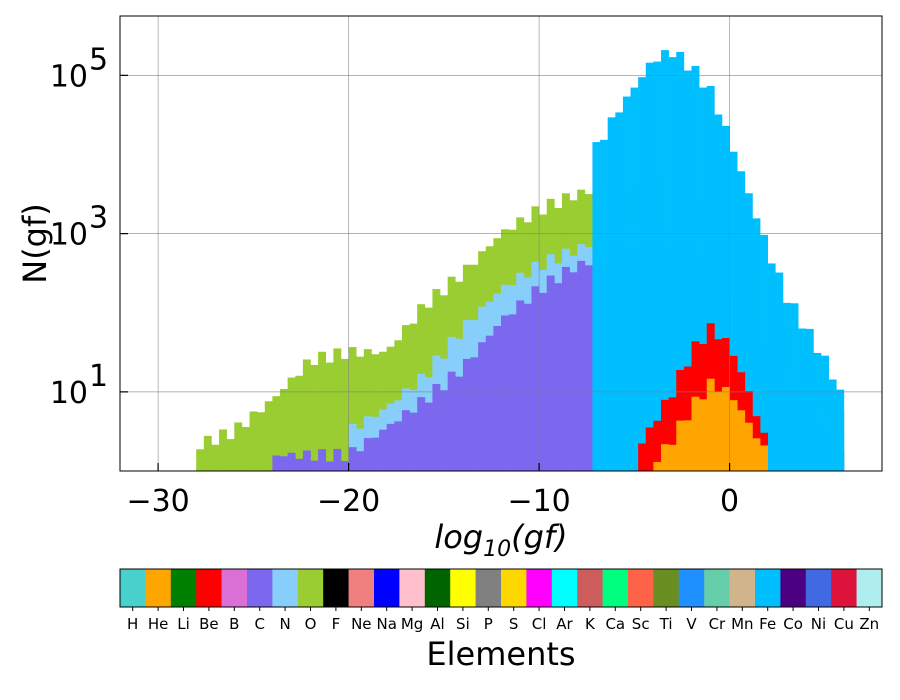 Image resolution: width=900 pixels, height=700 pixels. What do you see at coordinates (158, 588) in the screenshot?
I see `colorbar-swatch-He` at bounding box center [158, 588].